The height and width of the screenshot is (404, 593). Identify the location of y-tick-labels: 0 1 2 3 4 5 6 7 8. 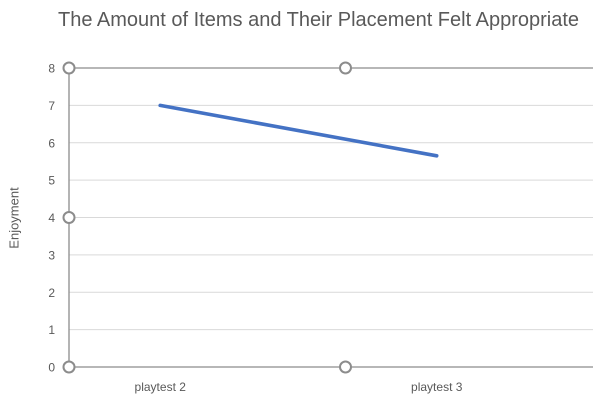
(51, 218).